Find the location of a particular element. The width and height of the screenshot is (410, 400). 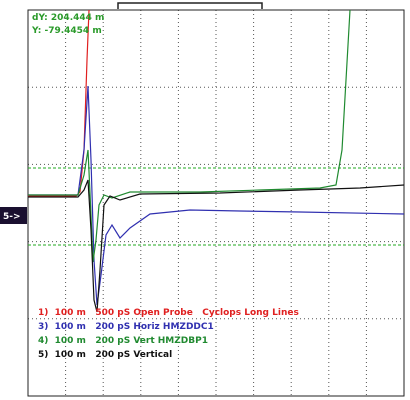

marker-box is located at coordinates (13, 215).